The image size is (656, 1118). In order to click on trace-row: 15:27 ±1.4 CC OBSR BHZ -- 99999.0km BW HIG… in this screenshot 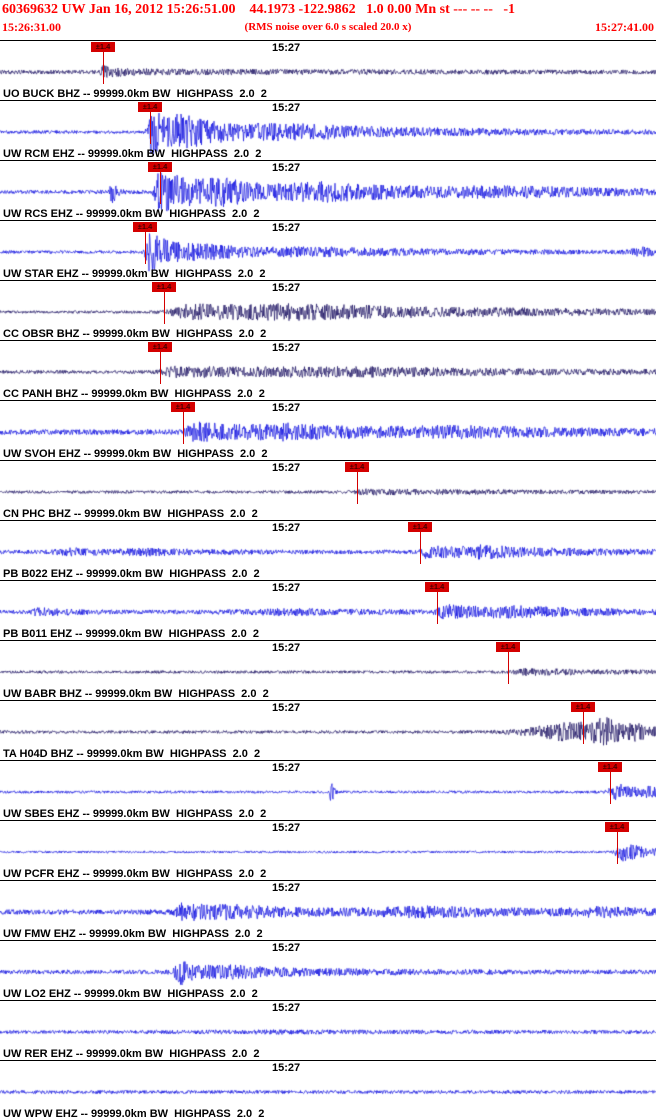, I will do `click(328, 310)`.